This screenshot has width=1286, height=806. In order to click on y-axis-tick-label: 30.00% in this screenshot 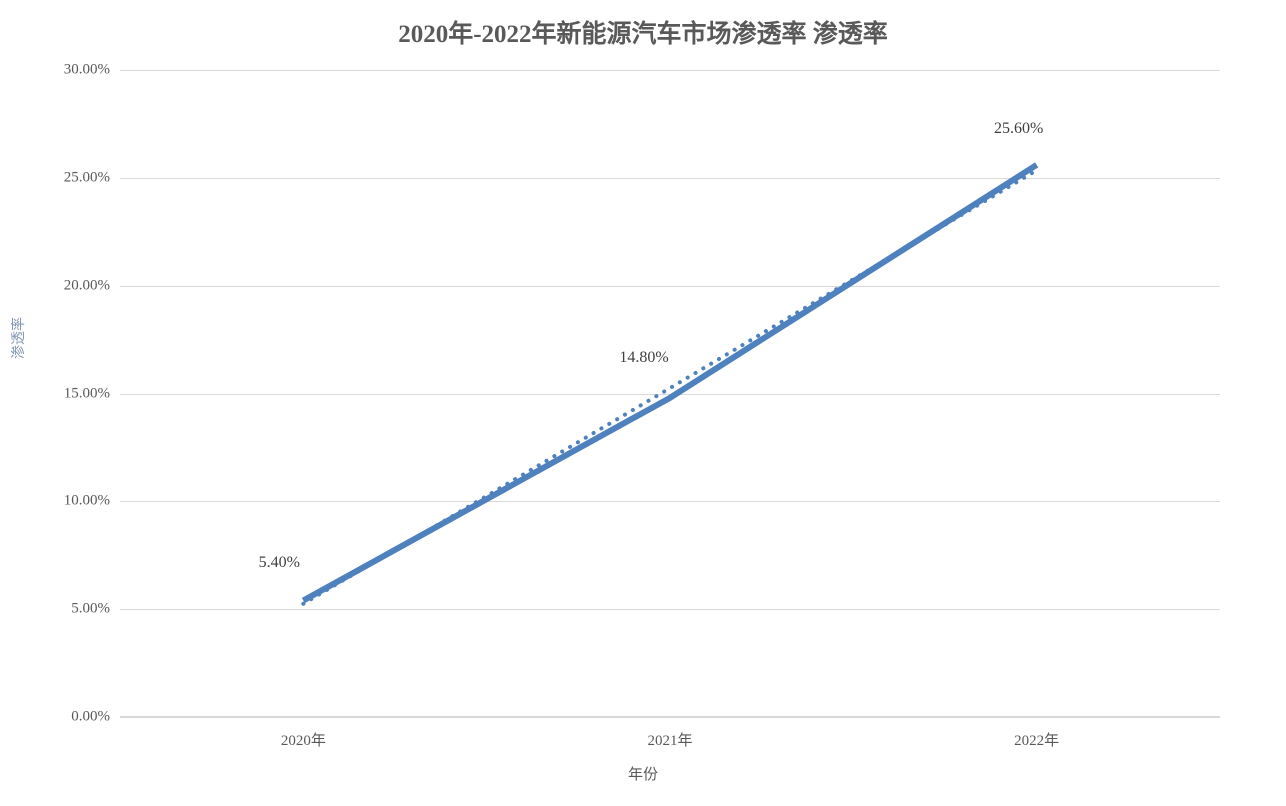, I will do `click(86, 69)`.